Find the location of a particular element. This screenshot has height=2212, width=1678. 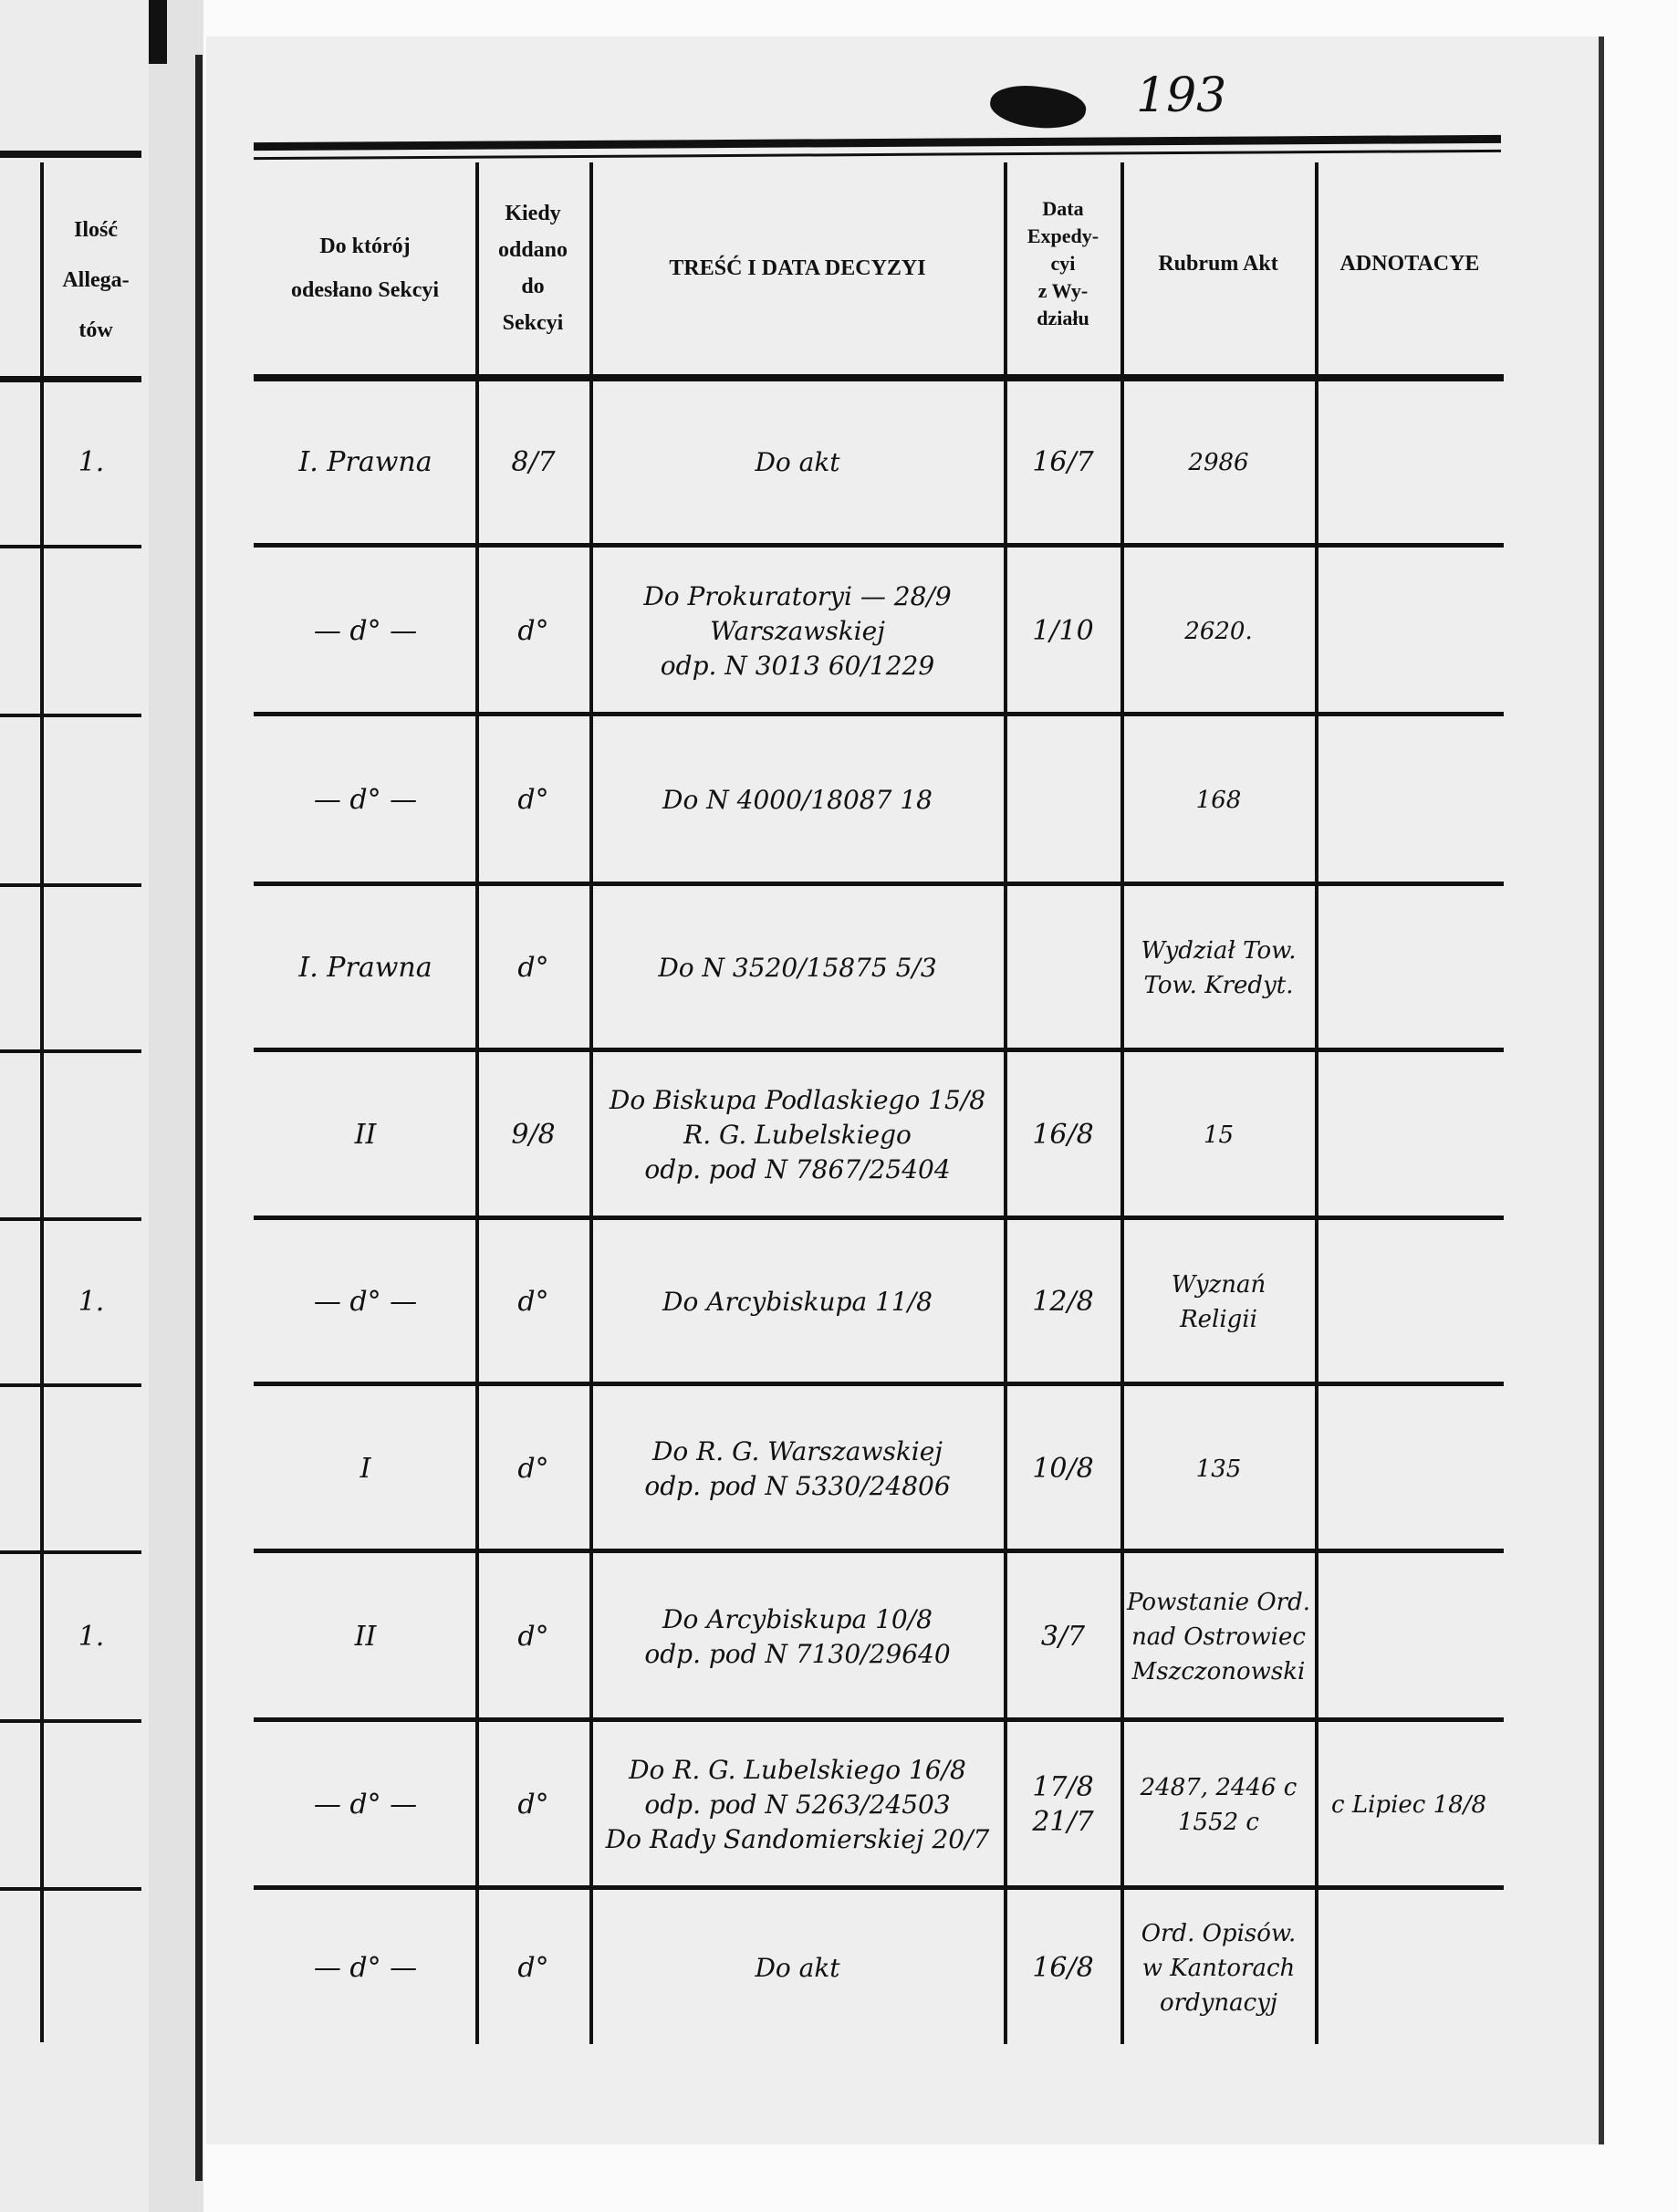

cell-expedition is located at coordinates (1063, 800).